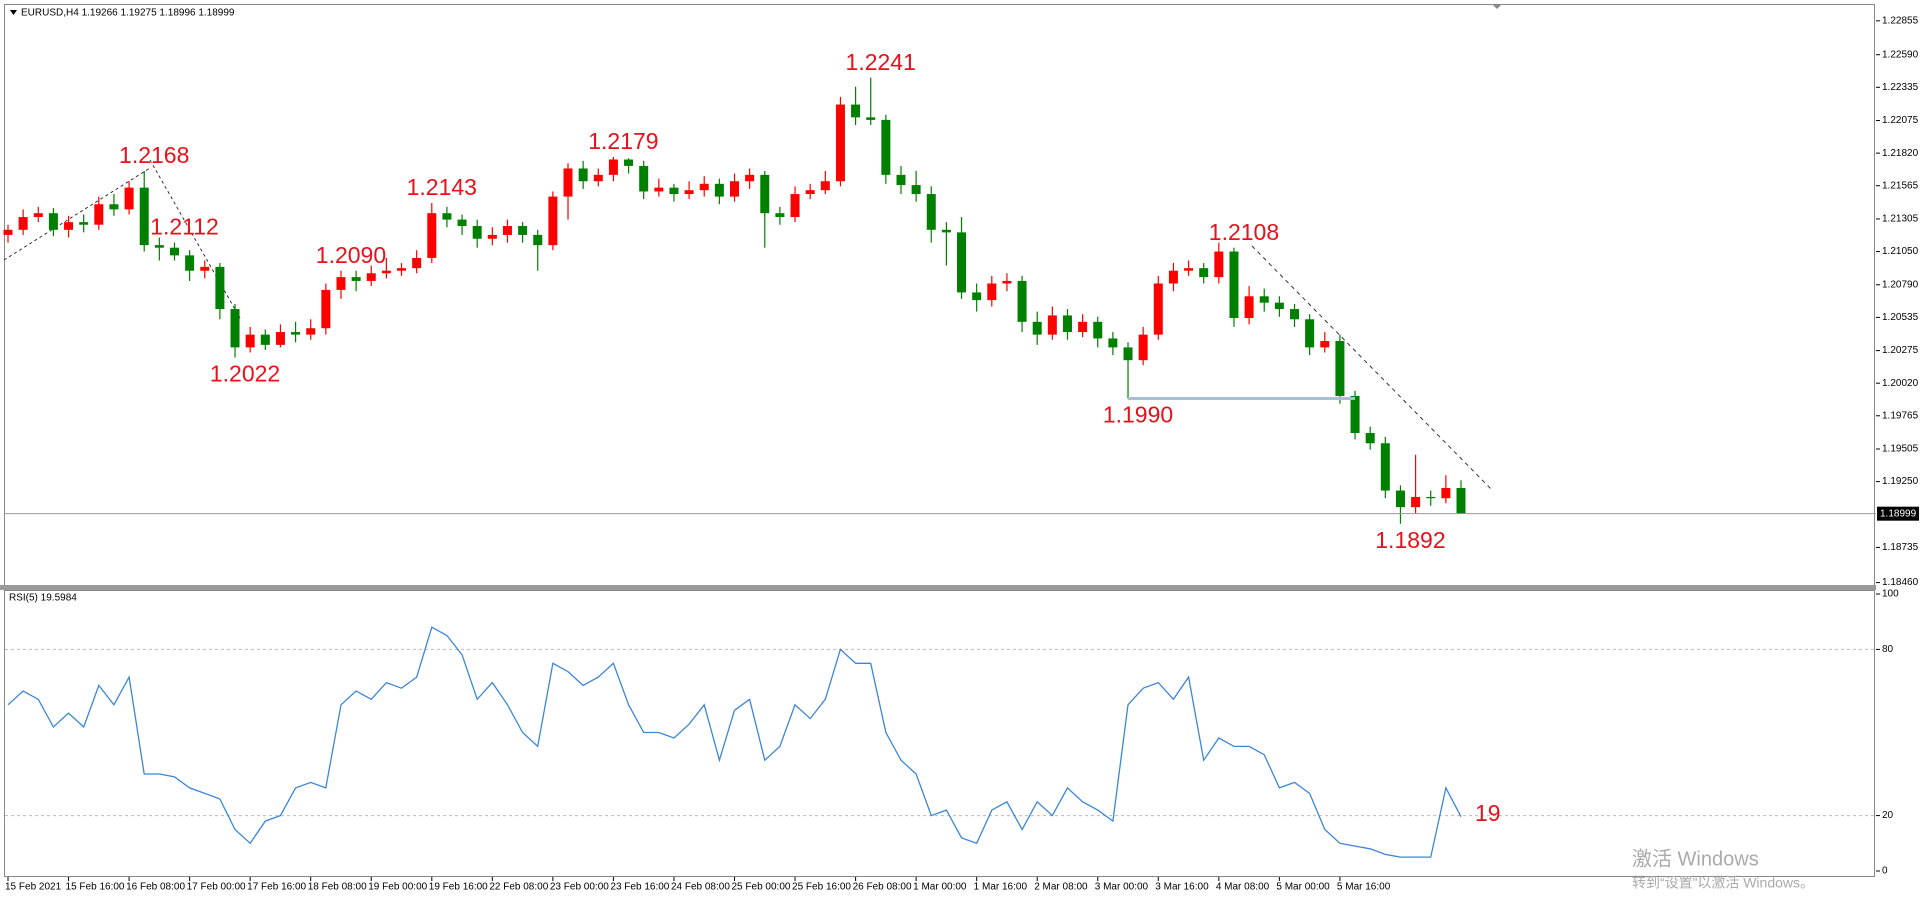 This screenshot has width=1920, height=900. I want to click on x-tick-label: 19 Feb 00:00, so click(397, 887).